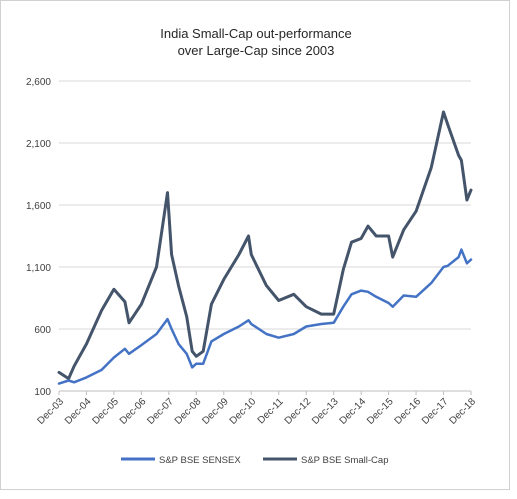 This screenshot has width=517, height=499. What do you see at coordinates (160, 411) in the screenshot?
I see `x-tick-label: Dec-07` at bounding box center [160, 411].